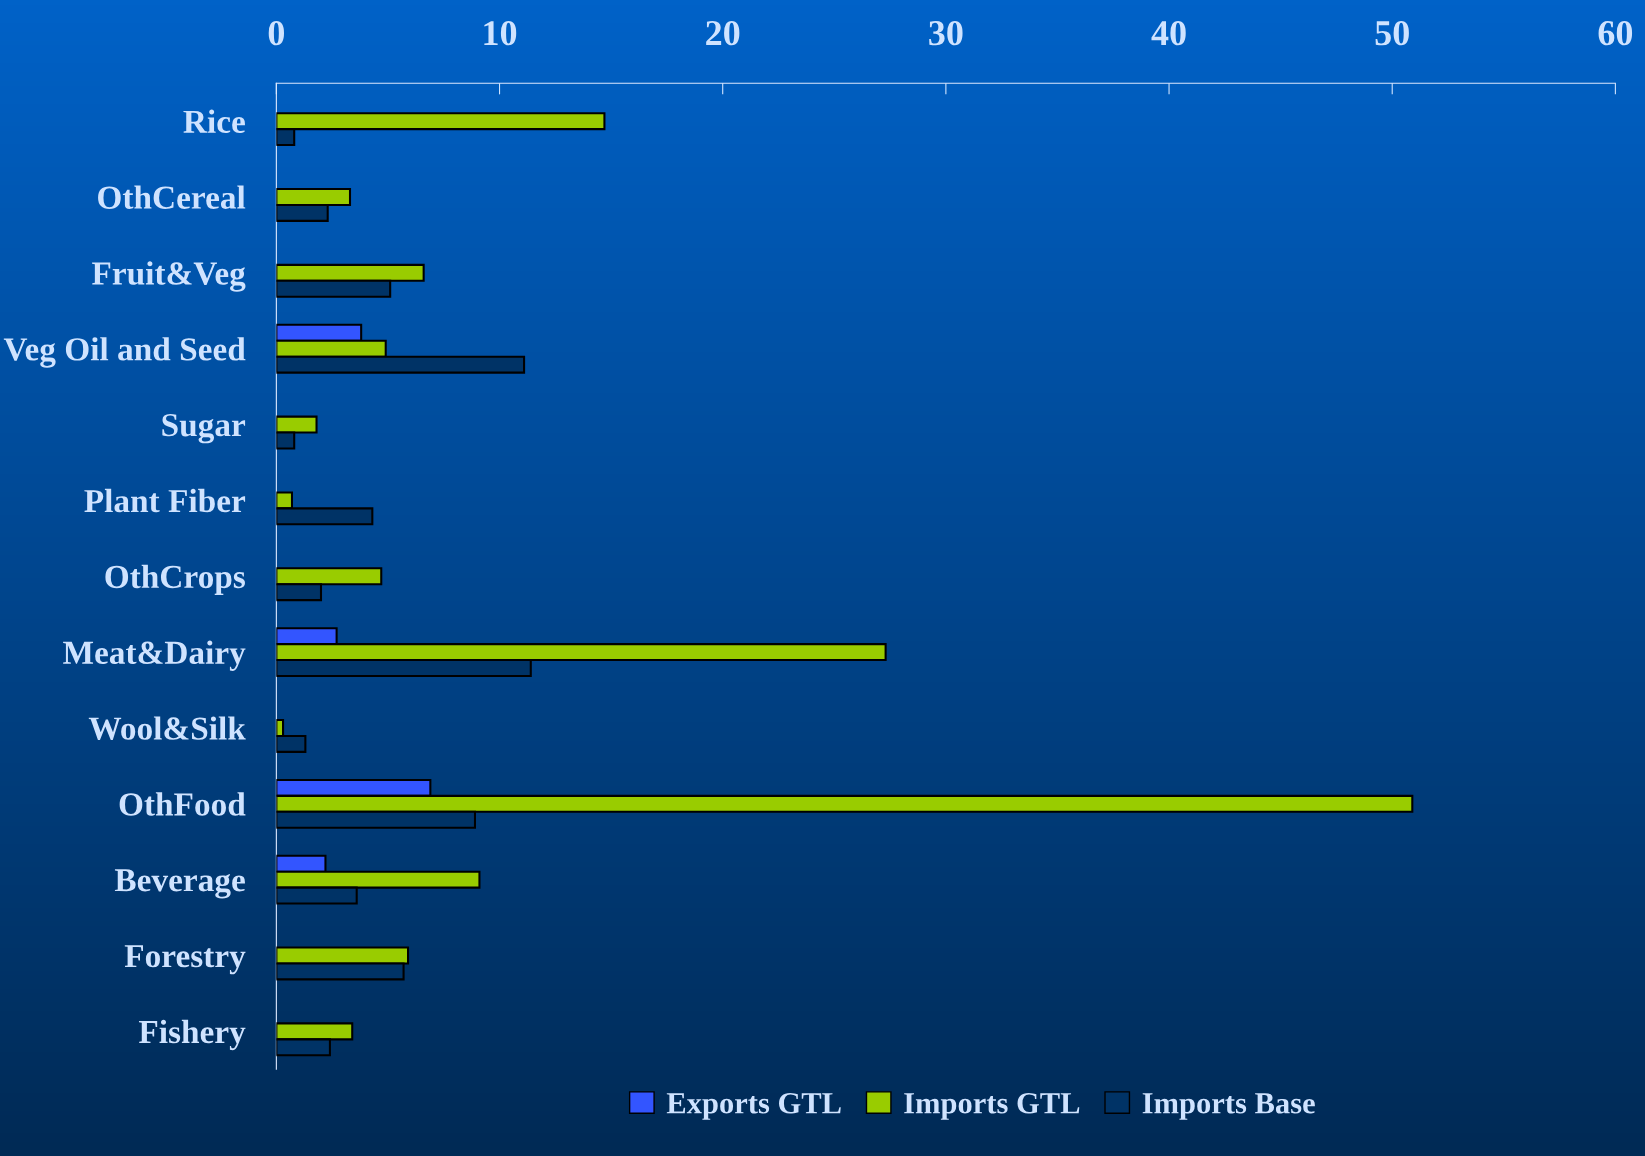 This screenshot has height=1156, width=1645. I want to click on legend-label: Imports Base, so click(1228, 1106).